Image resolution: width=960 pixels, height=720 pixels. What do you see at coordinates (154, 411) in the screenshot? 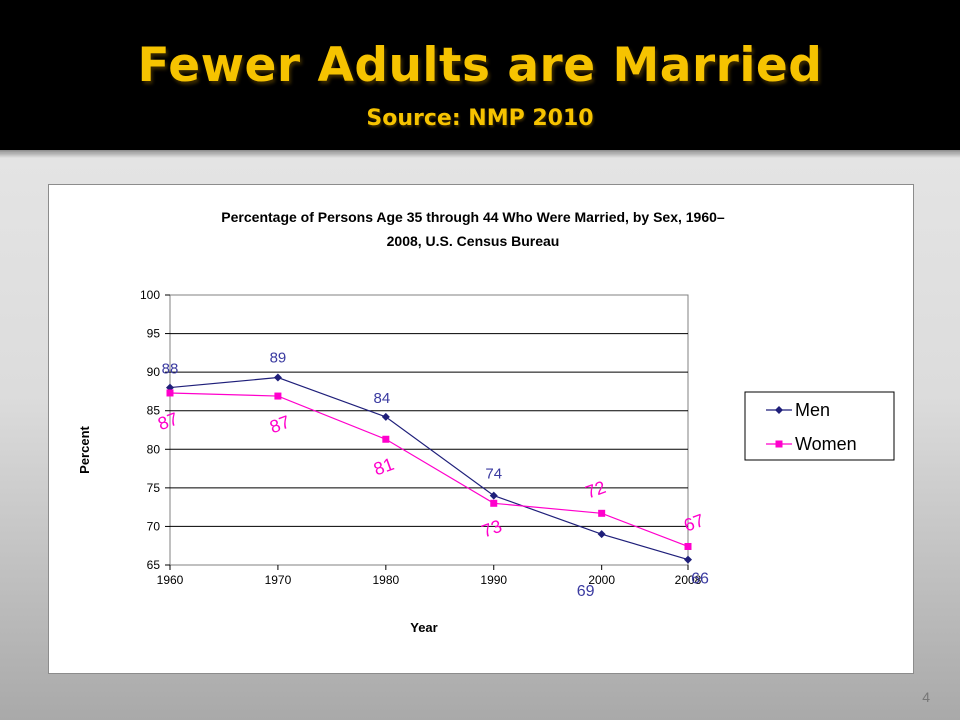
I see `y-tick-label: 85` at bounding box center [154, 411].